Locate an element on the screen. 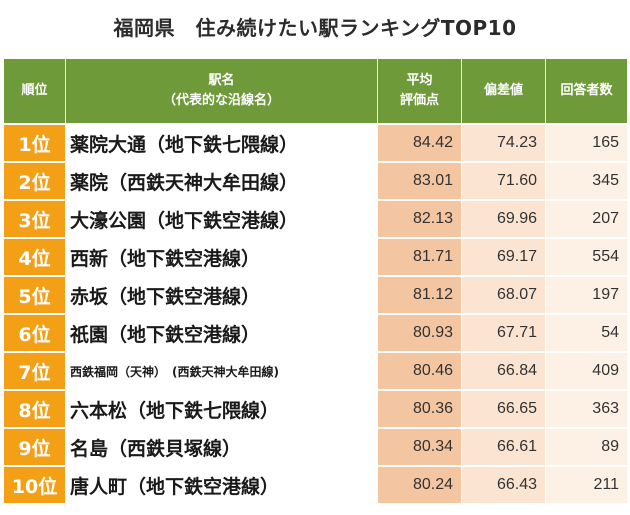  header-deviation: 偏差値 is located at coordinates (503, 91).